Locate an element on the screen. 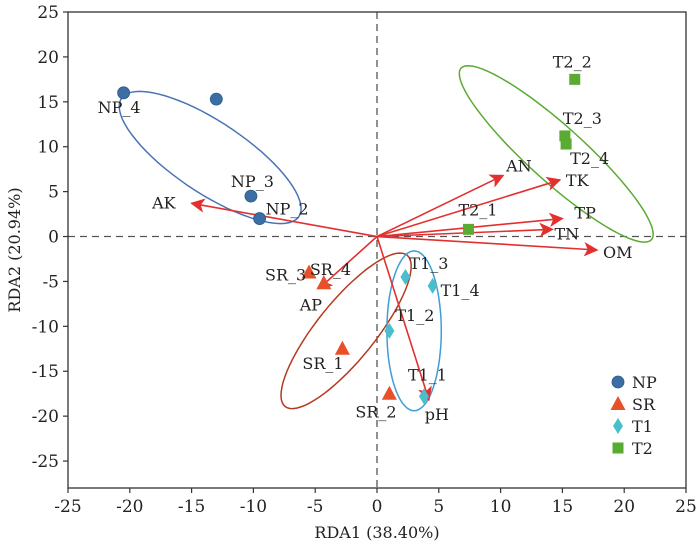  legend-label-t2: T2 is located at coordinates (642, 448).